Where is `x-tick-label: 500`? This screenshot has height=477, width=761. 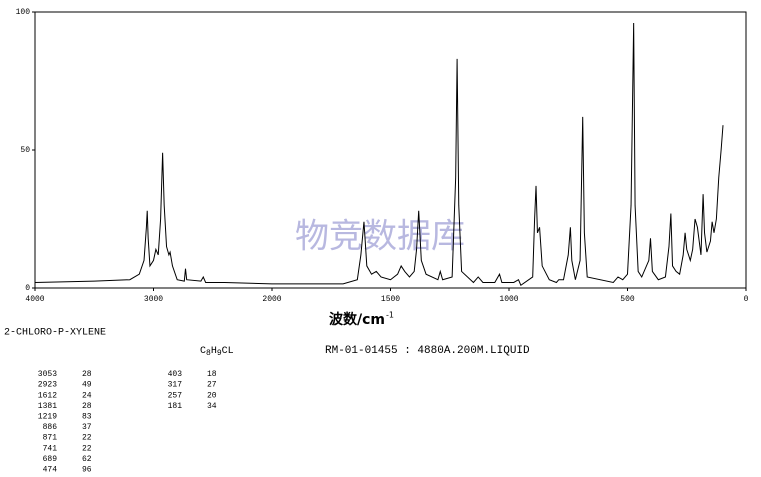
x-tick-label: 500 is located at coordinates (627, 299).